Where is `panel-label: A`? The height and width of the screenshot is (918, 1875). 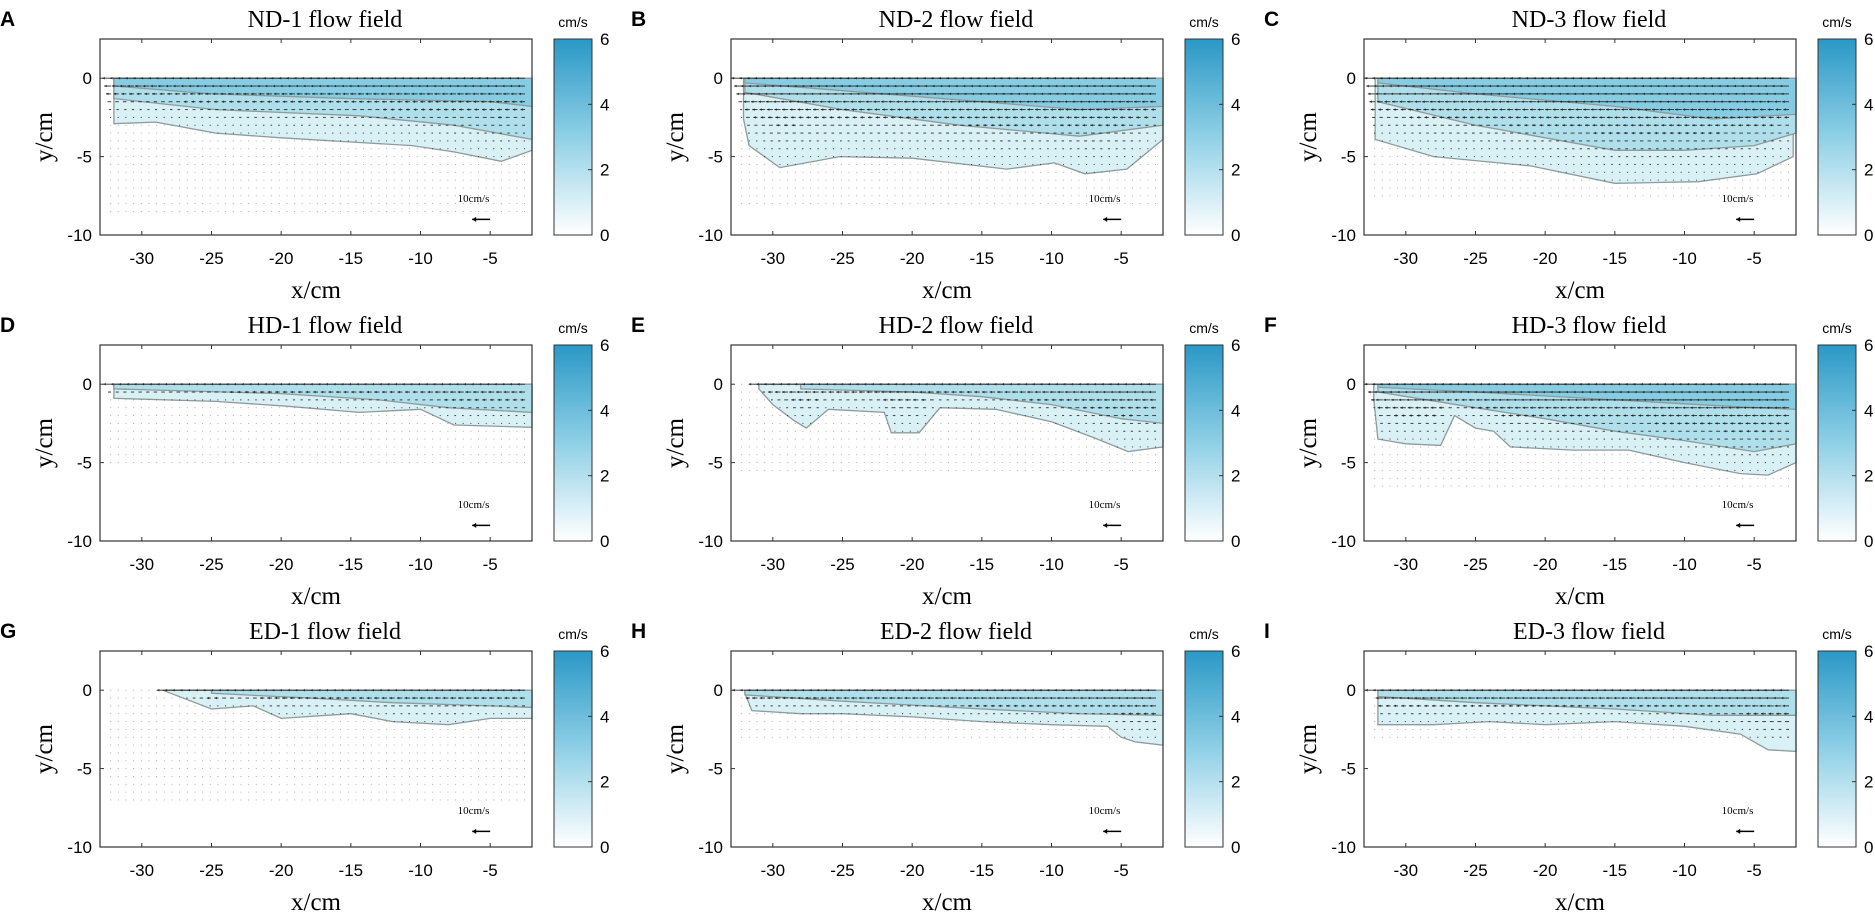
panel-label: A is located at coordinates (7, 19).